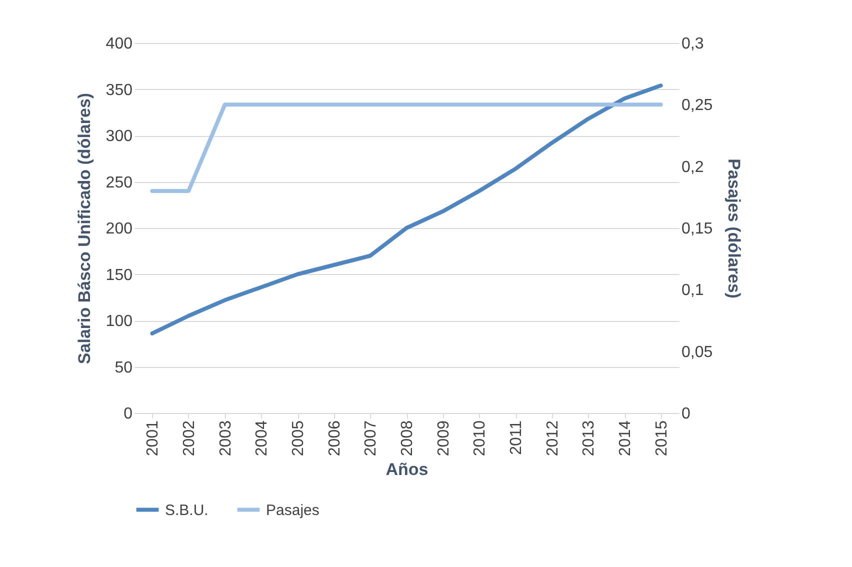 This screenshot has height=567, width=852. Describe the element at coordinates (697, 352) in the screenshot. I see `y2-tick-label: 0,05` at that location.